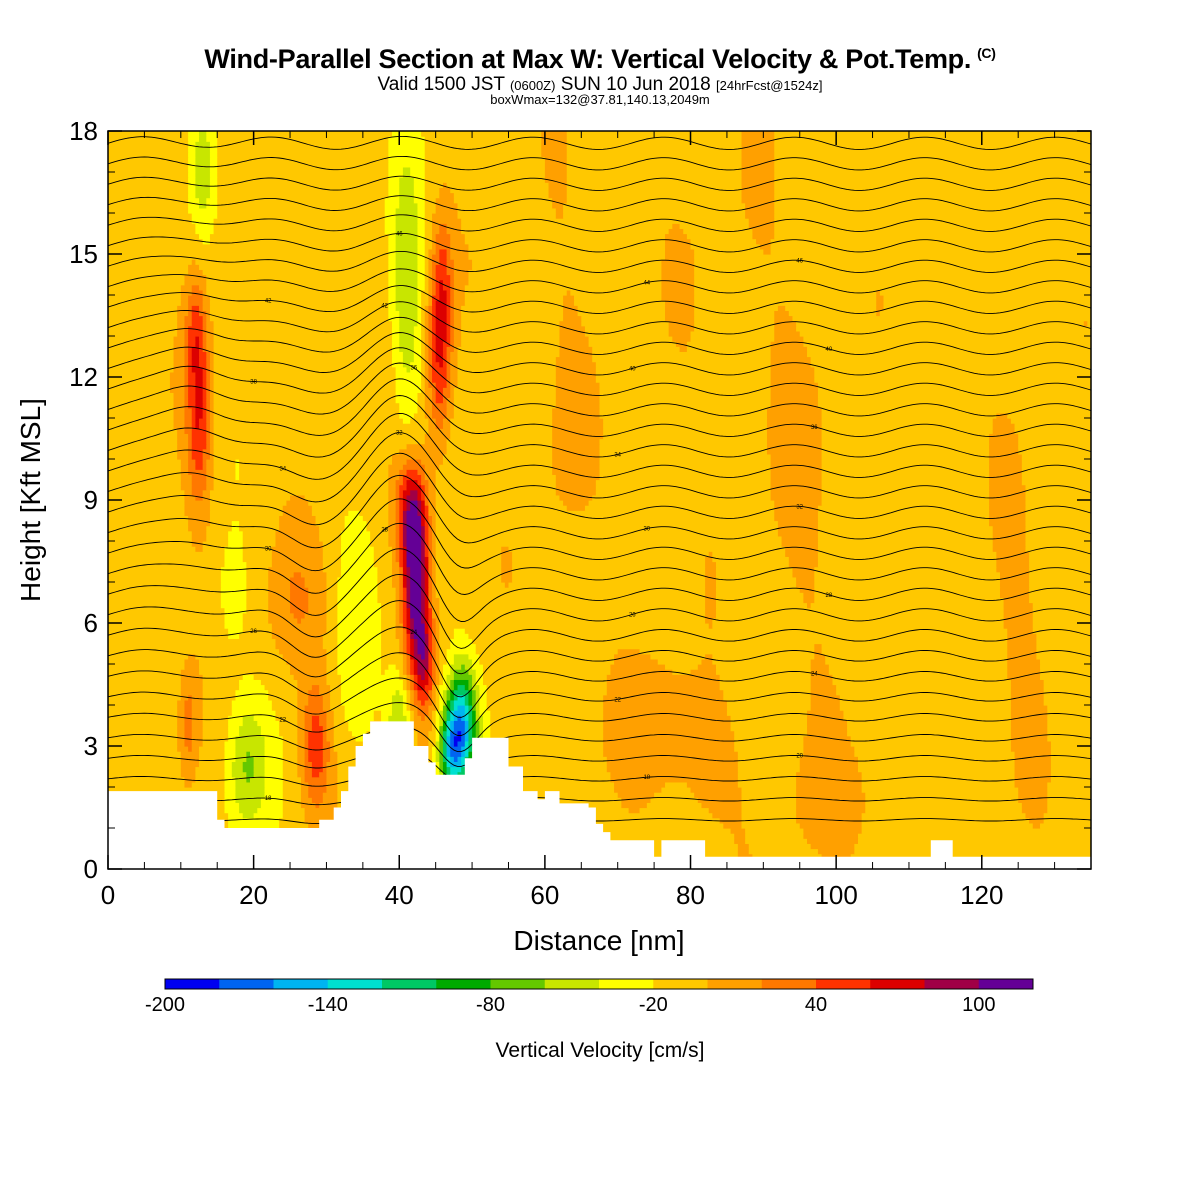 The width and height of the screenshot is (1200, 1200). I want to click on theta-contour-line, so click(599, 299).